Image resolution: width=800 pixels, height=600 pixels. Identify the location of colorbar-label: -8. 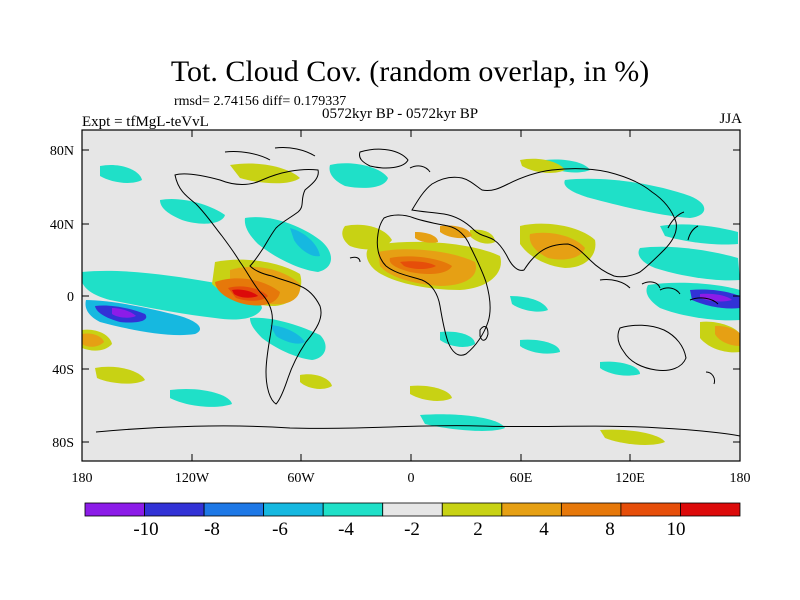
(212, 529).